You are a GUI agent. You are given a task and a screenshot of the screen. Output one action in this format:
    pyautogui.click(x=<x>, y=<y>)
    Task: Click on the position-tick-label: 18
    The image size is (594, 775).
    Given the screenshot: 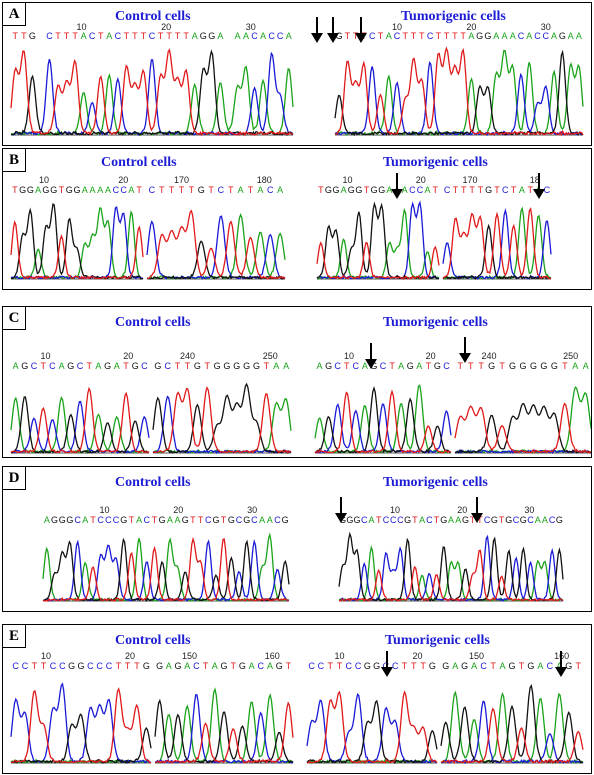 What is the action you would take?
    pyautogui.click(x=535, y=180)
    